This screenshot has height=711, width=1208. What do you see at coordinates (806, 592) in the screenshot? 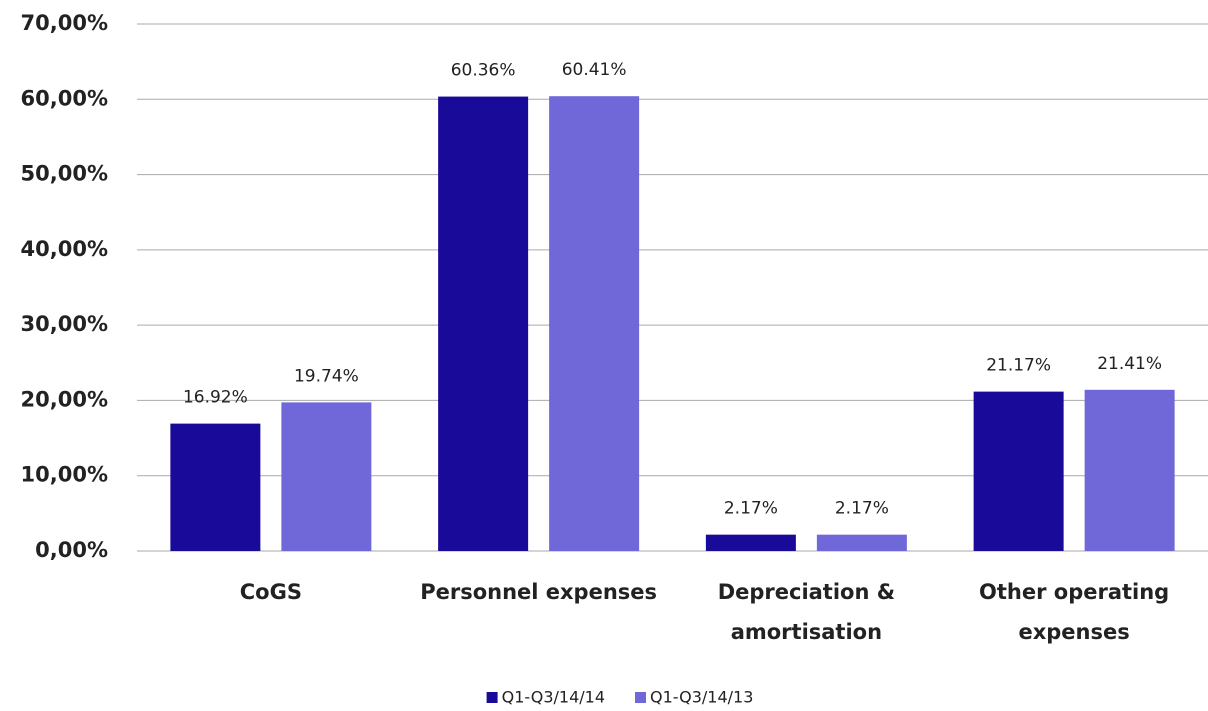
I see `x-tick-label: Depreciation &` at bounding box center [806, 592].